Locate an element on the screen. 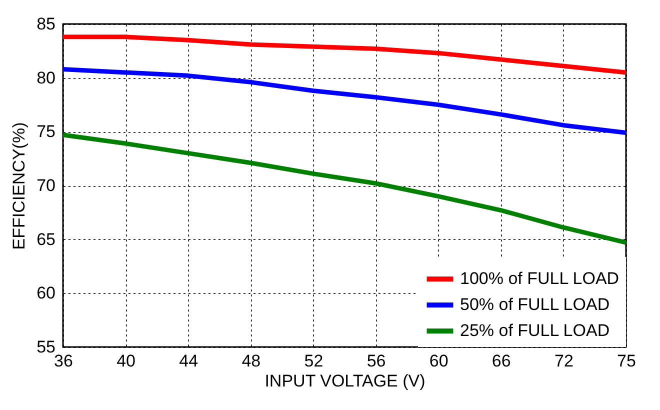  x-tick-label: 36 is located at coordinates (63, 361).